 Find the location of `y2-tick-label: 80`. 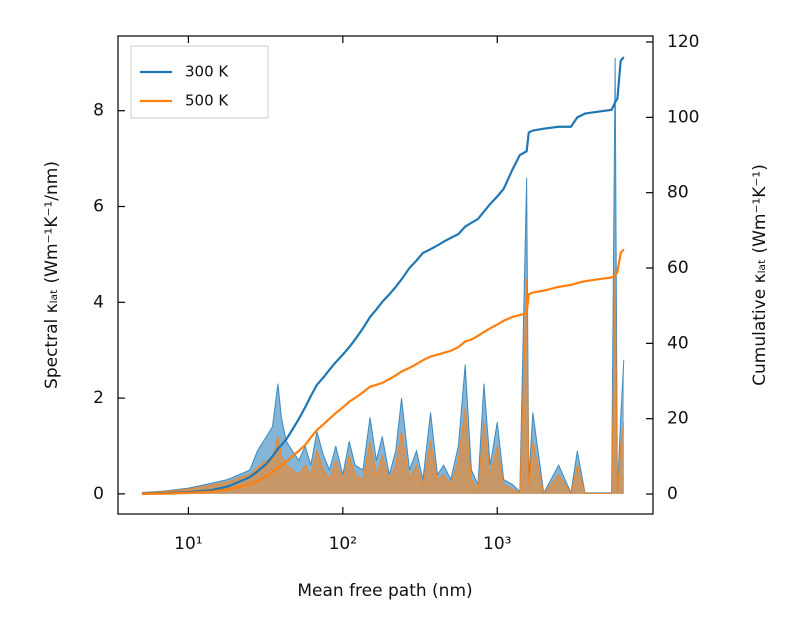

y2-tick-label: 80 is located at coordinates (678, 193).